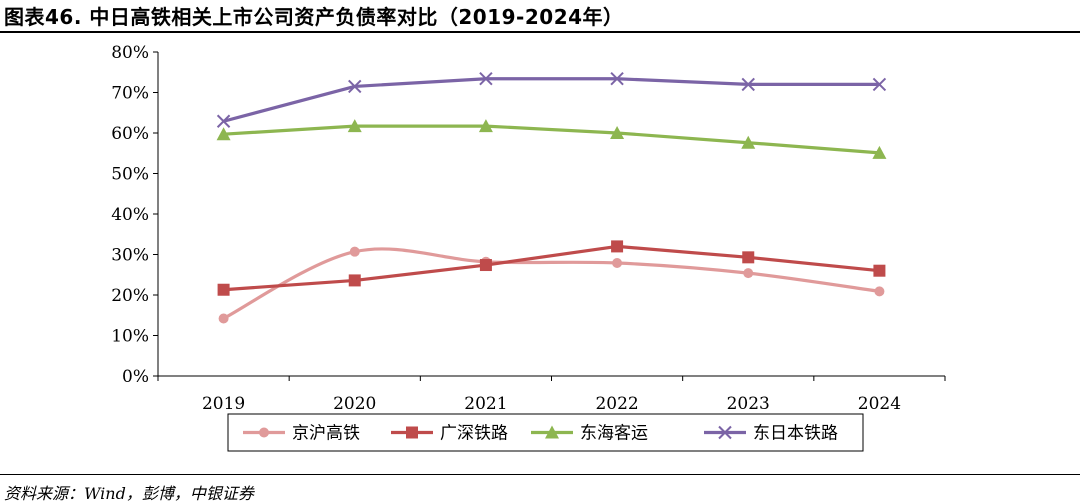 The width and height of the screenshot is (1080, 504). I want to click on figure-header: 图表46. 中日高铁相关上市公司资产负债率对比（2019-2024年）, so click(540, 15).